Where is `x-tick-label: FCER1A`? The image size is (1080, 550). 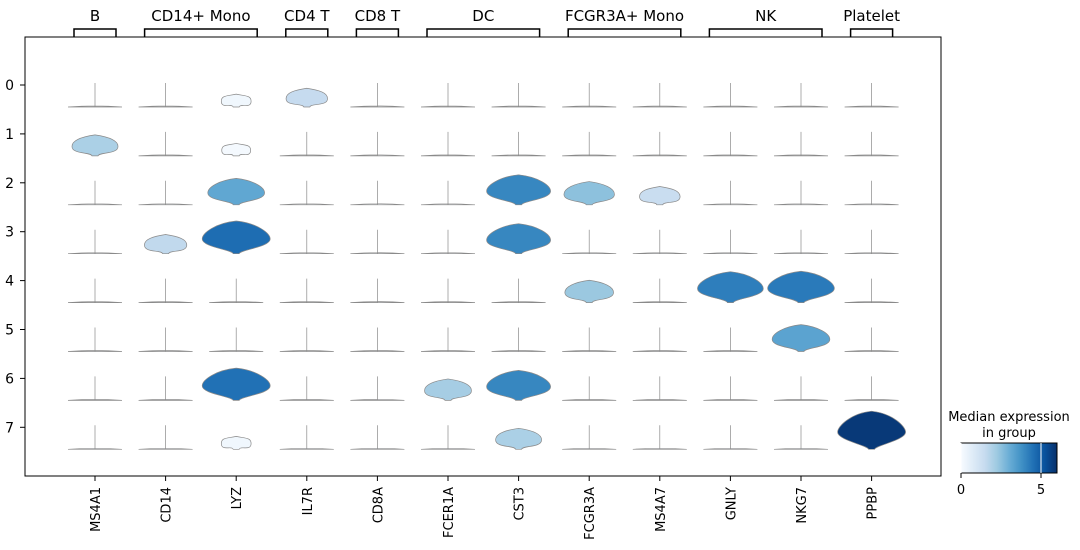
x-tick-label: FCER1A is located at coordinates (449, 512).